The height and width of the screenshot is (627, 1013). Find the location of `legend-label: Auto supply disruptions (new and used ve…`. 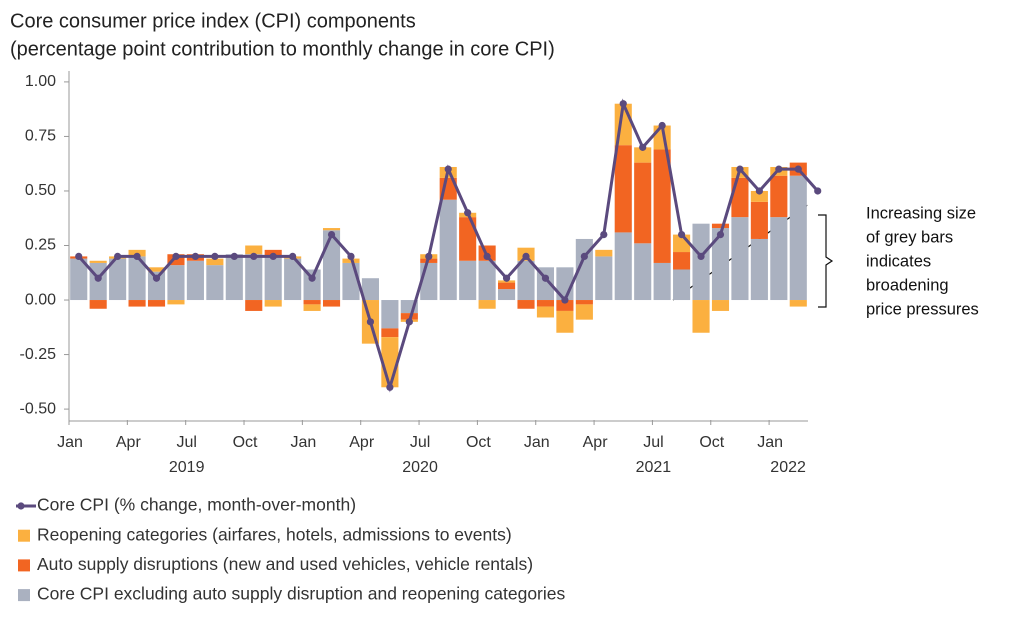

legend-label: Auto supply disruptions (new and used ve… is located at coordinates (285, 564).